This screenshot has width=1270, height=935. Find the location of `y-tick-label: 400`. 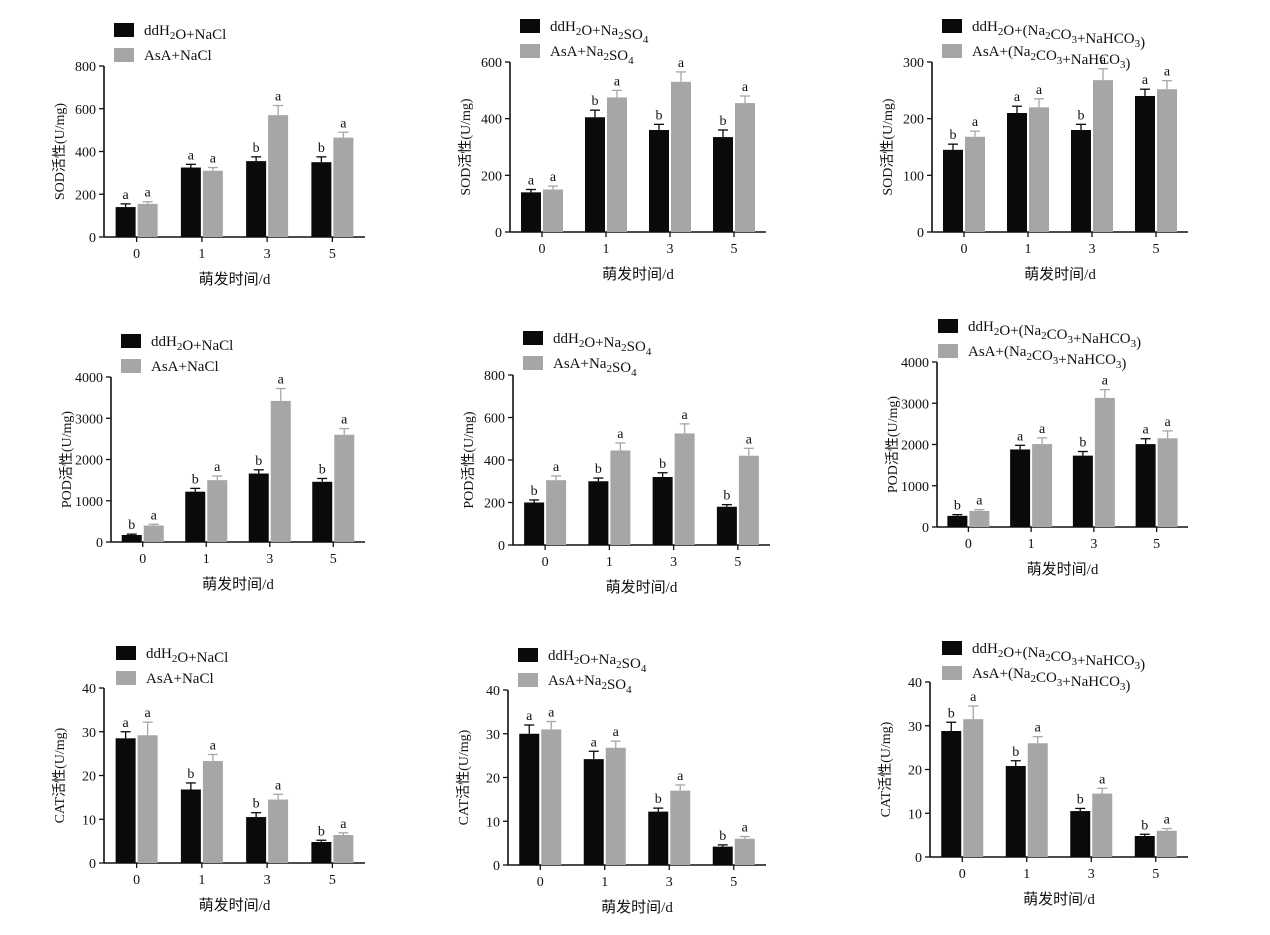

y-tick-label: 400 is located at coordinates (85, 153).